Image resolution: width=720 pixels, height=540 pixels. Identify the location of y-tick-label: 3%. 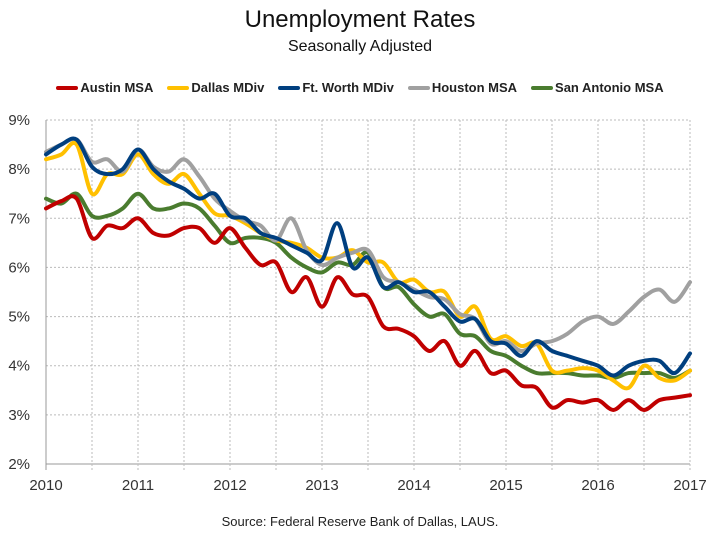
(19, 415).